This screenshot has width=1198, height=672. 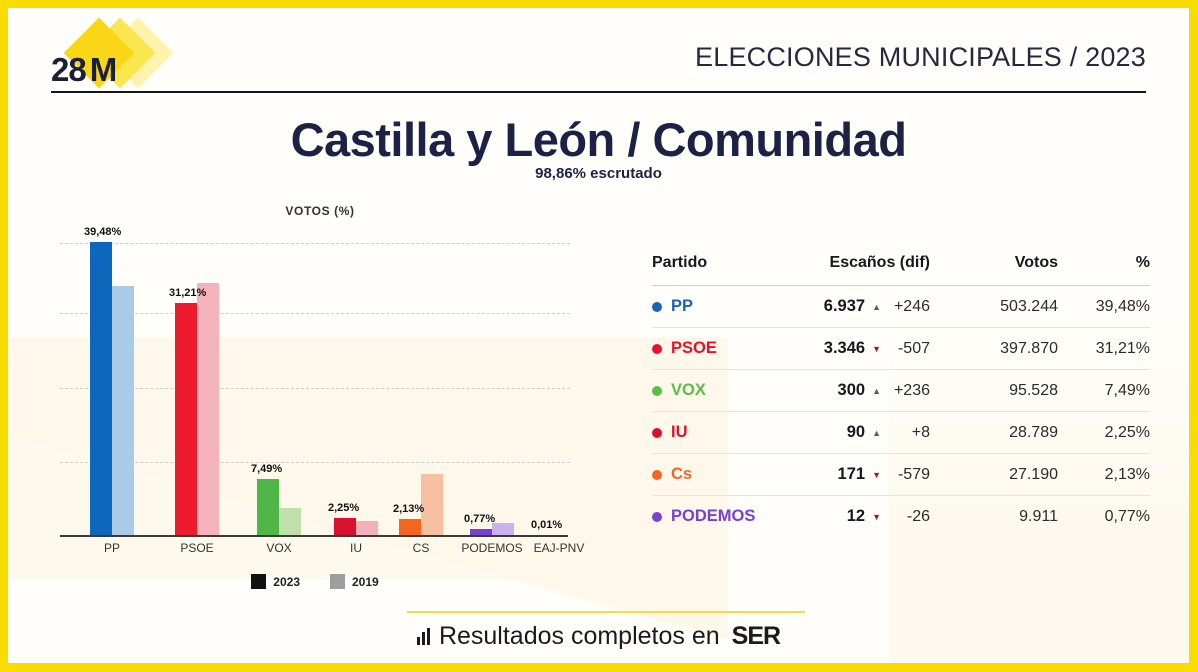 I want to click on seats-diff: +8, so click(x=920, y=432).